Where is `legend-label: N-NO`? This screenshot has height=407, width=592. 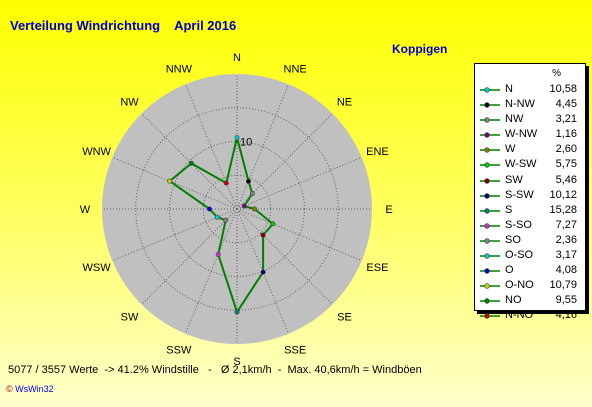
legend-label: N-NO is located at coordinates (519, 315).